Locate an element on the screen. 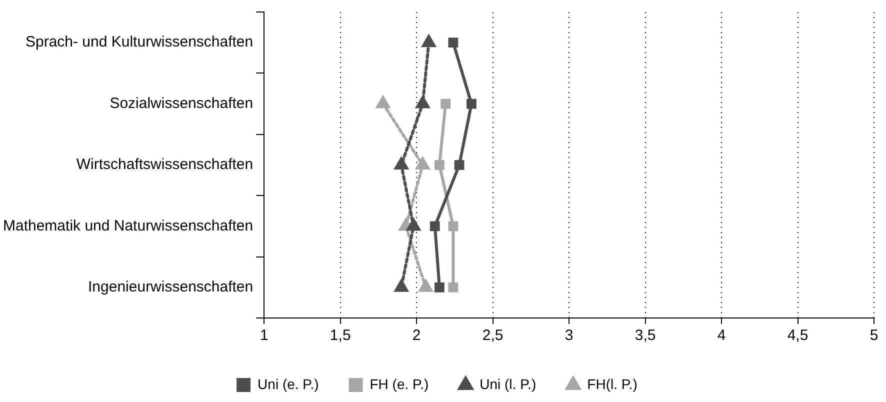 Image resolution: width=886 pixels, height=402 pixels. x-tick-label: 4,5 is located at coordinates (797, 335).